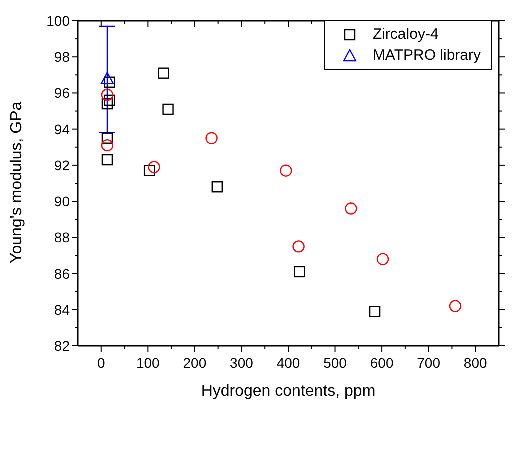 The height and width of the screenshot is (464, 514). What do you see at coordinates (288, 391) in the screenshot?
I see `x-axis-title: Hydrogen contents, ppm` at bounding box center [288, 391].